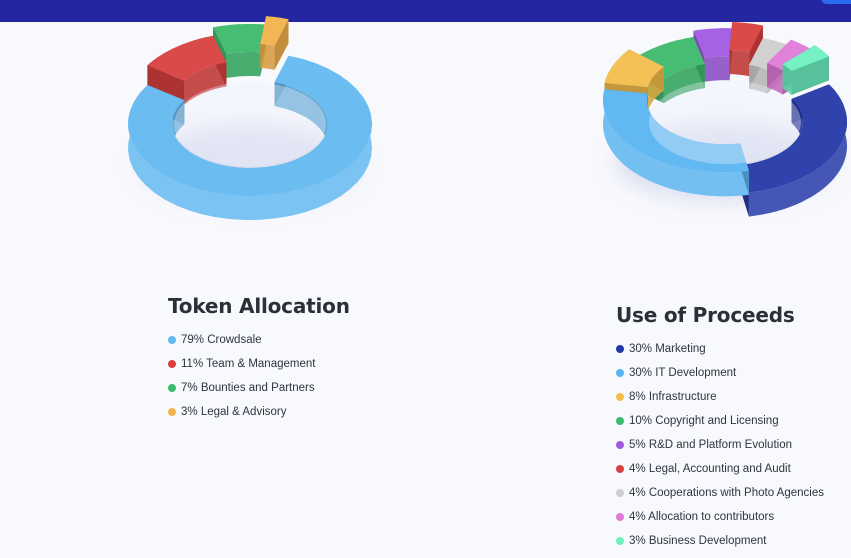  Describe the element at coordinates (702, 517) in the screenshot. I see `legend-label: 4% Allocation to contributors` at that location.